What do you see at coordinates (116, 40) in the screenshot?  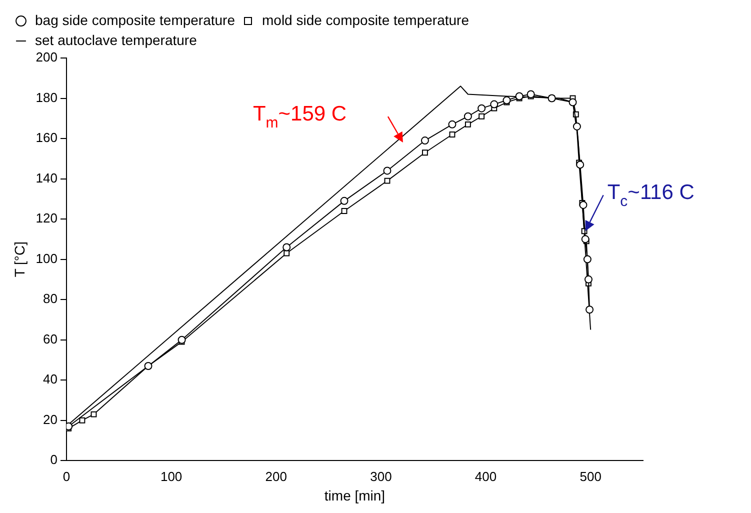 I see `legend-label: set autoclave temperature` at bounding box center [116, 40].